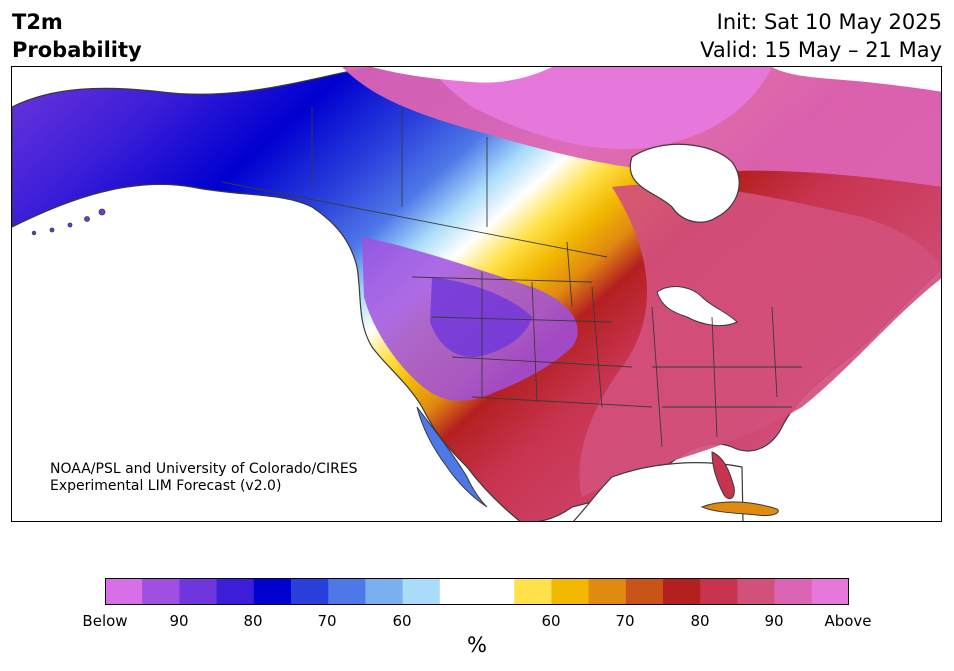 The image size is (954, 671). Describe the element at coordinates (166, 486) in the screenshot. I see `credit-line-2: Experimental LIM Forecast (v2.0)` at that location.